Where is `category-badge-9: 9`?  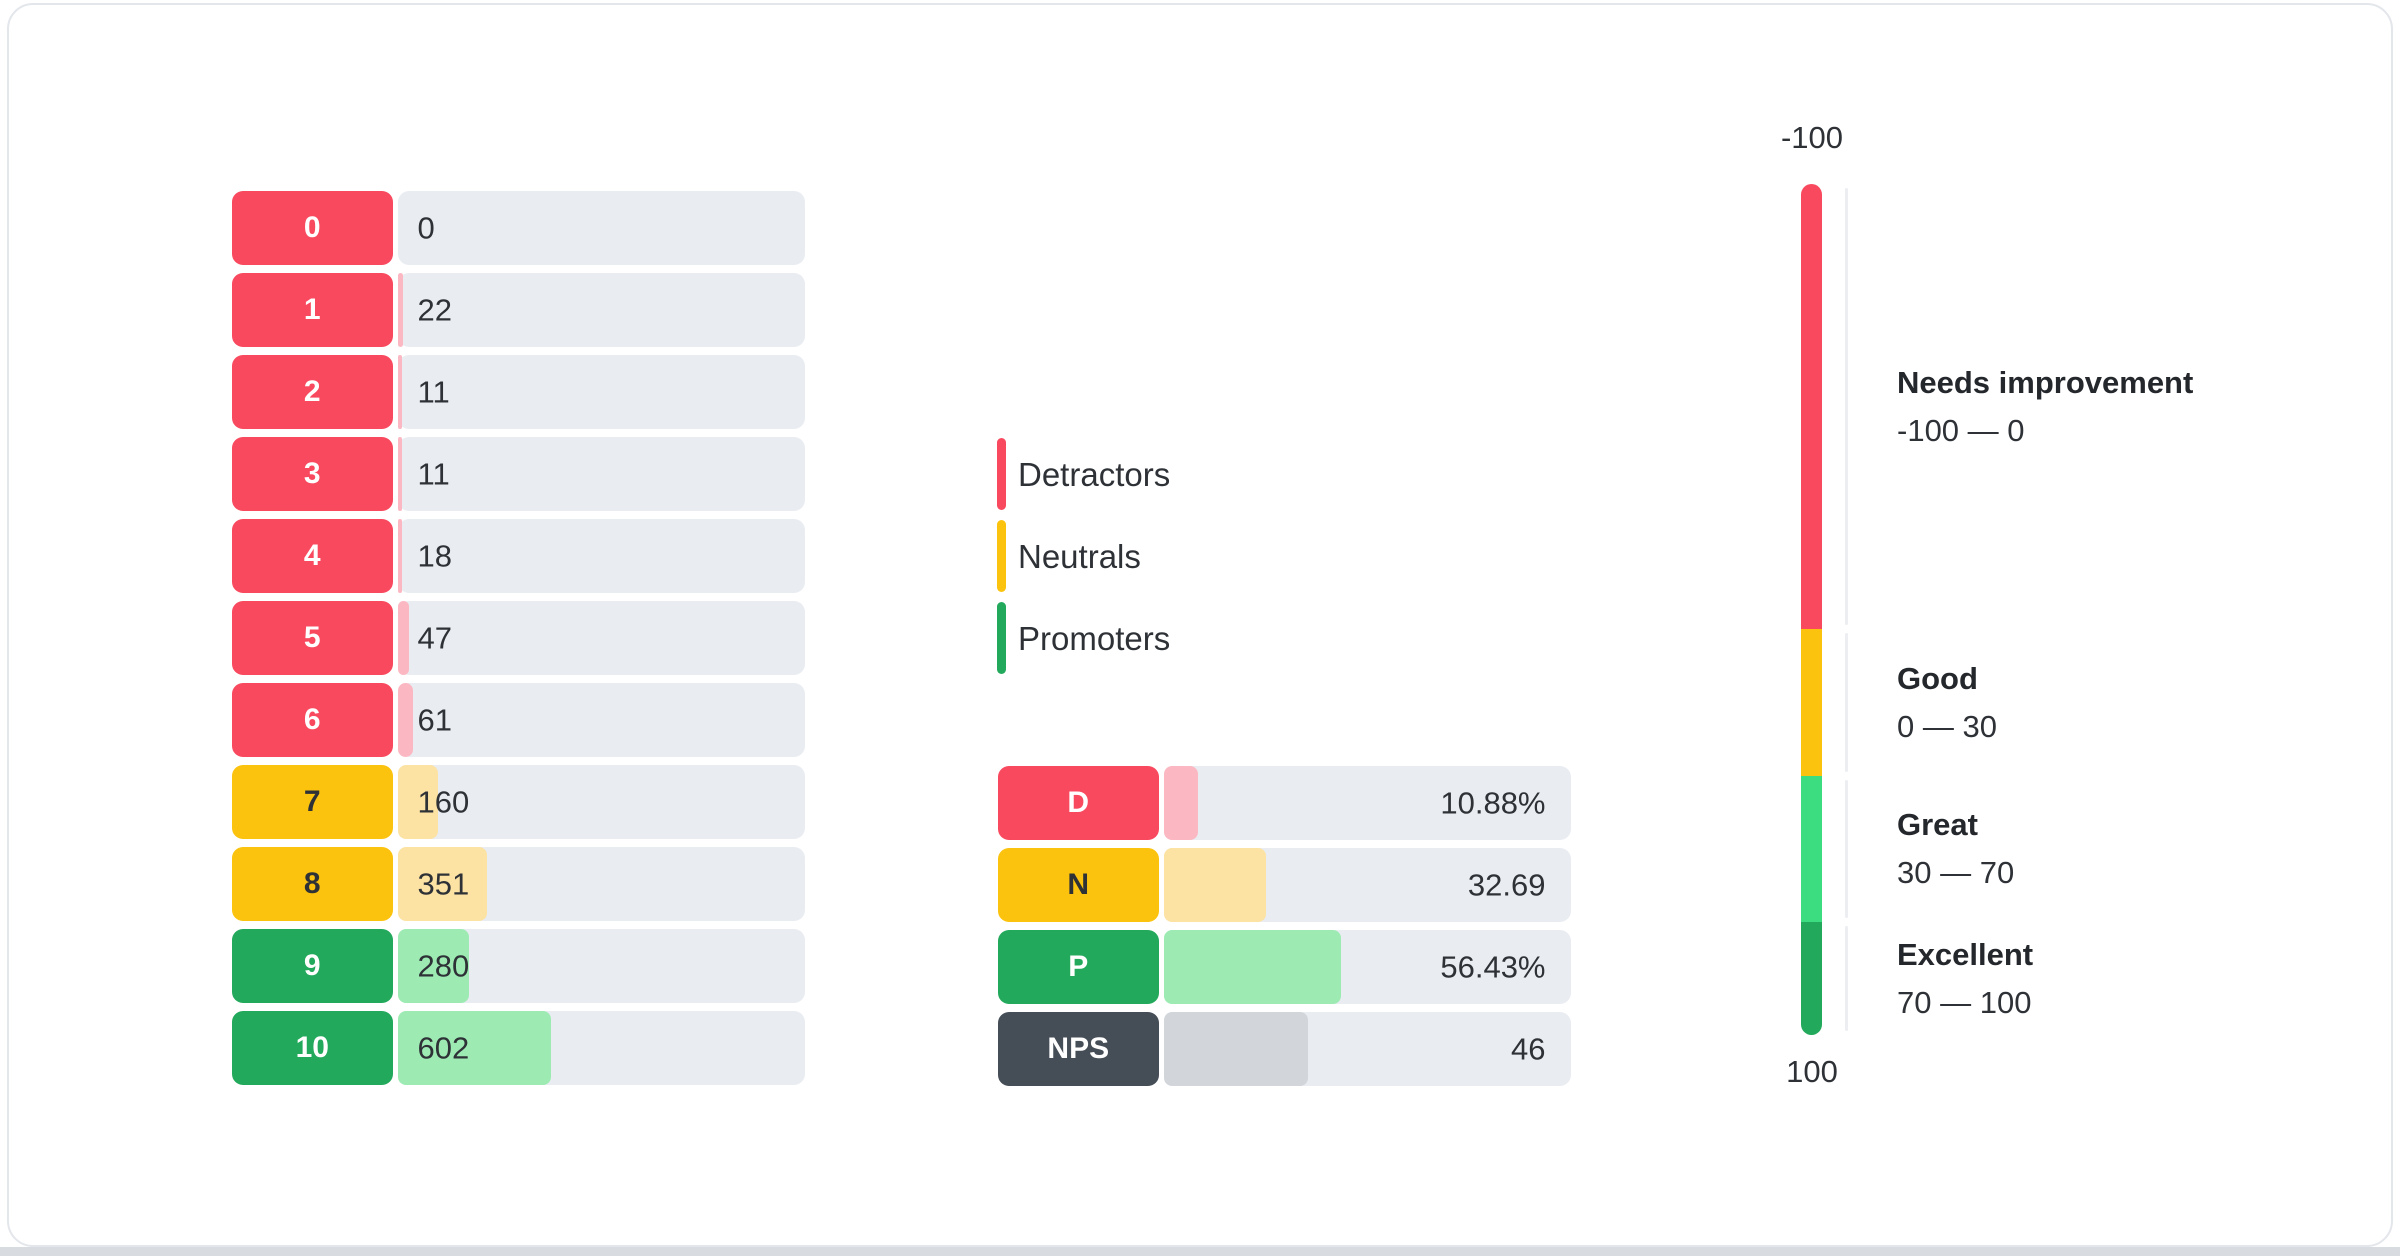
category-badge-9: 9 is located at coordinates (312, 966).